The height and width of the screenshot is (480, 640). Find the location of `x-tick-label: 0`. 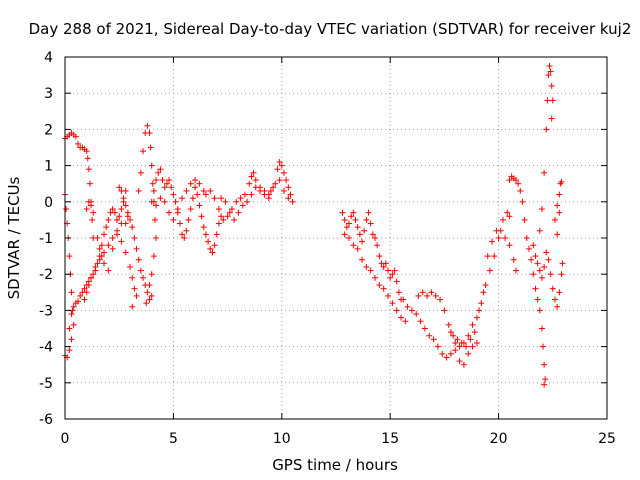

x-tick-label: 0 is located at coordinates (65, 439).